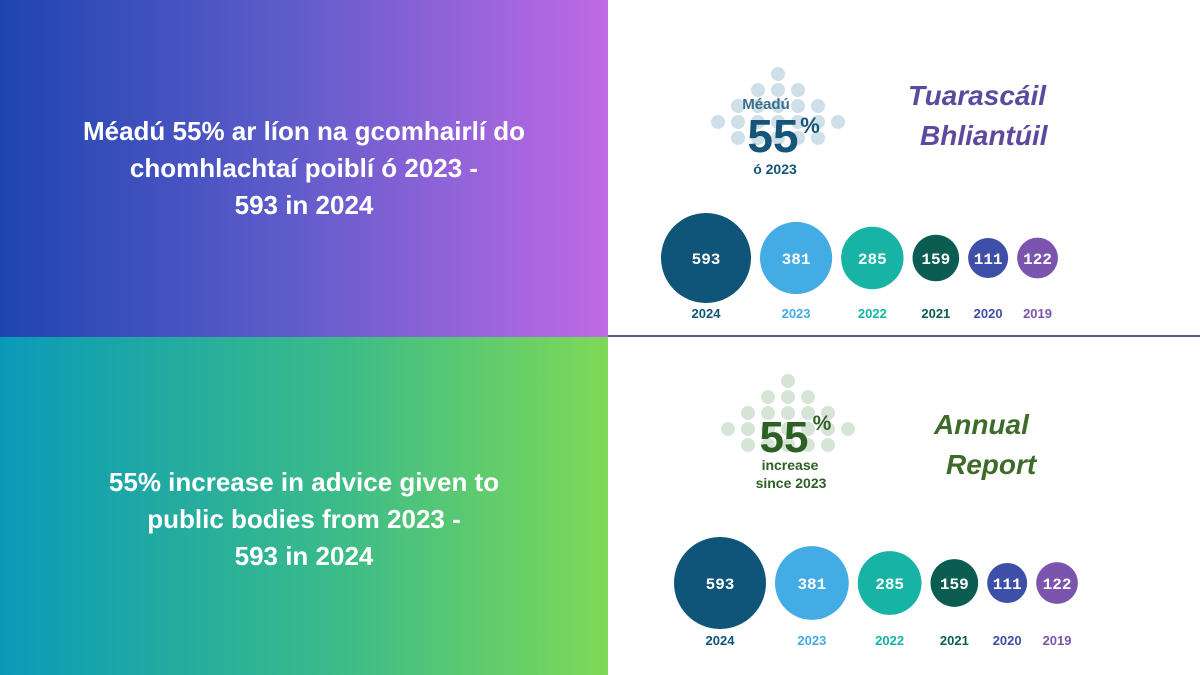 The height and width of the screenshot is (675, 1200). Describe the element at coordinates (707, 313) in the screenshot. I see `irish-year-label-2024: 2024` at that location.